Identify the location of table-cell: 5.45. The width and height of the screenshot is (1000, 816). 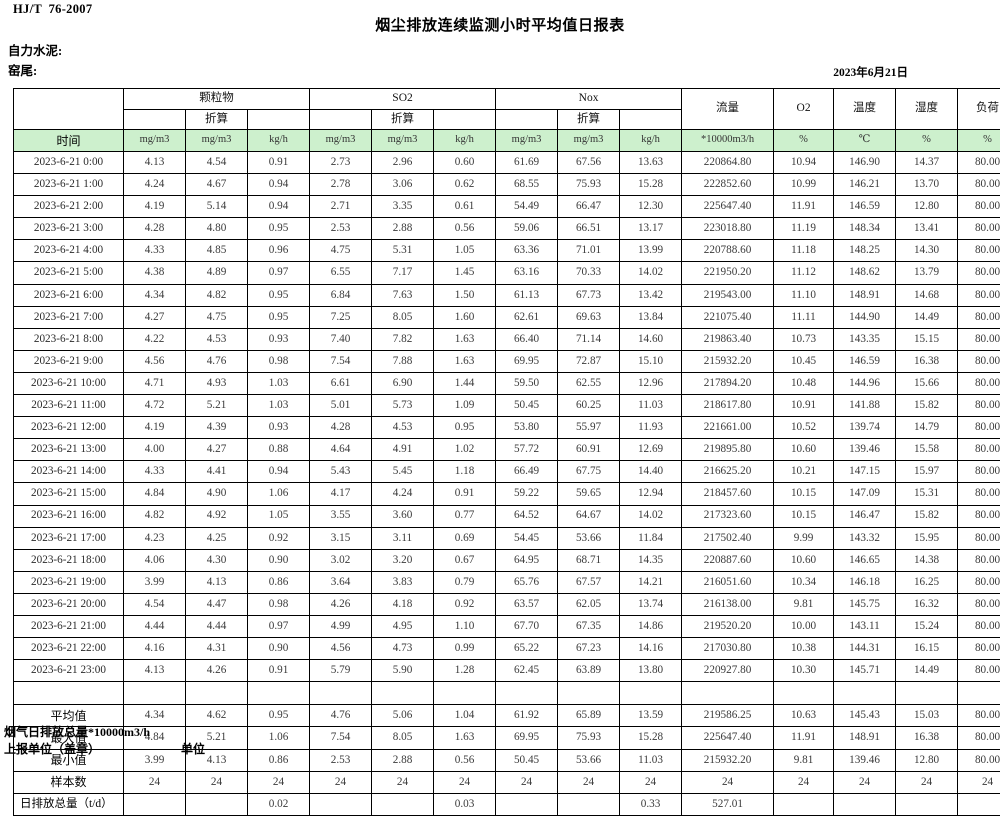
(403, 472).